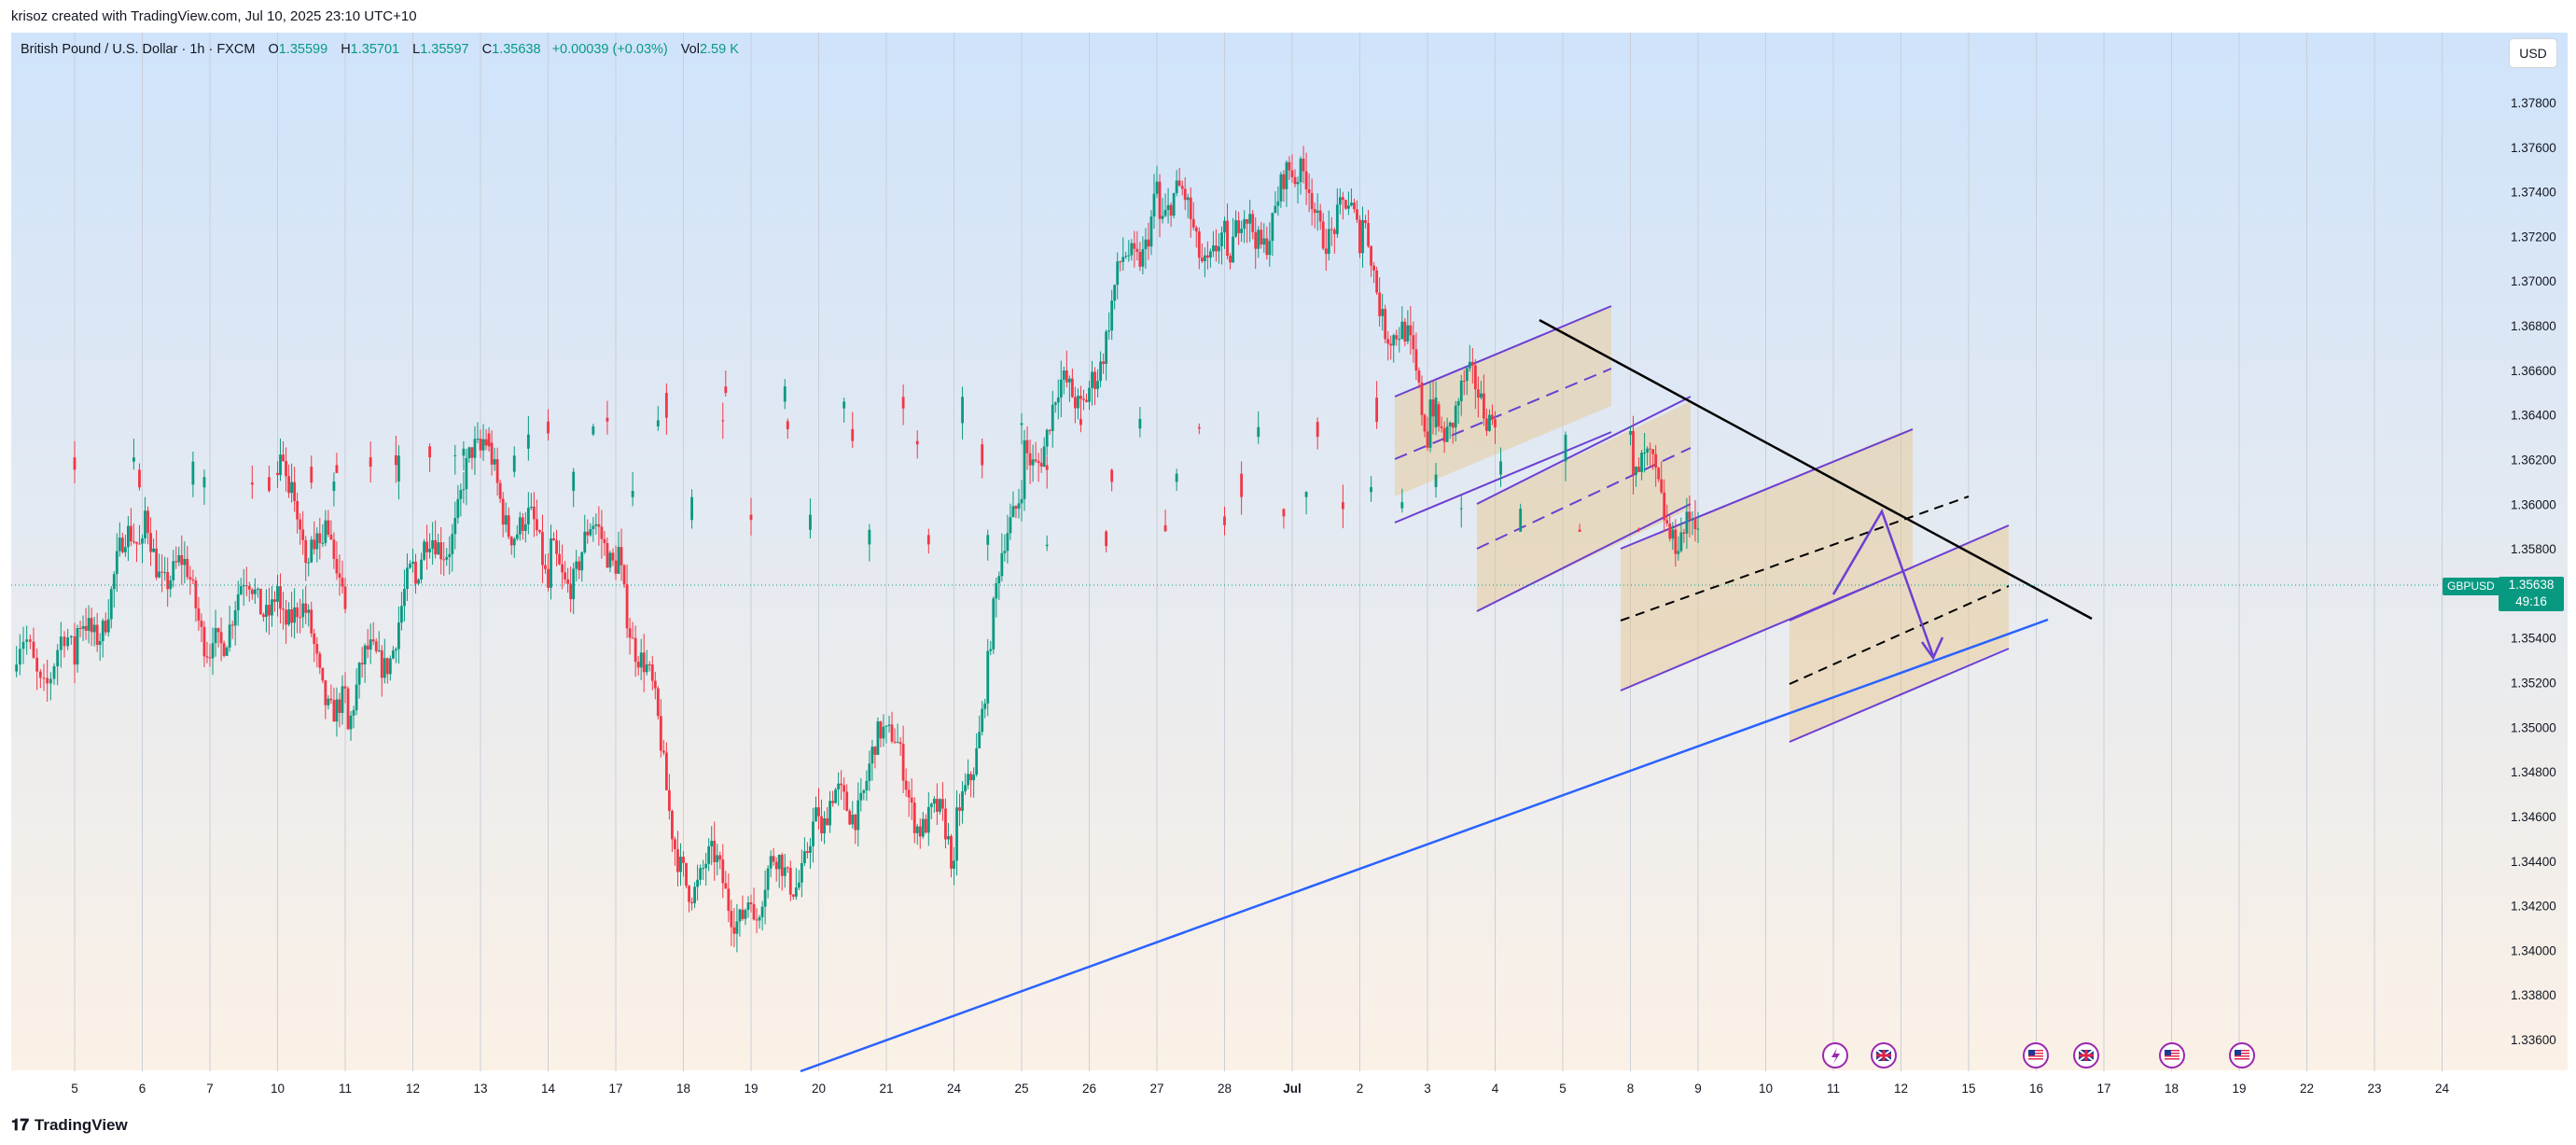 The height and width of the screenshot is (1145, 2576). I want to click on time-tick-label: 5, so click(74, 1089).